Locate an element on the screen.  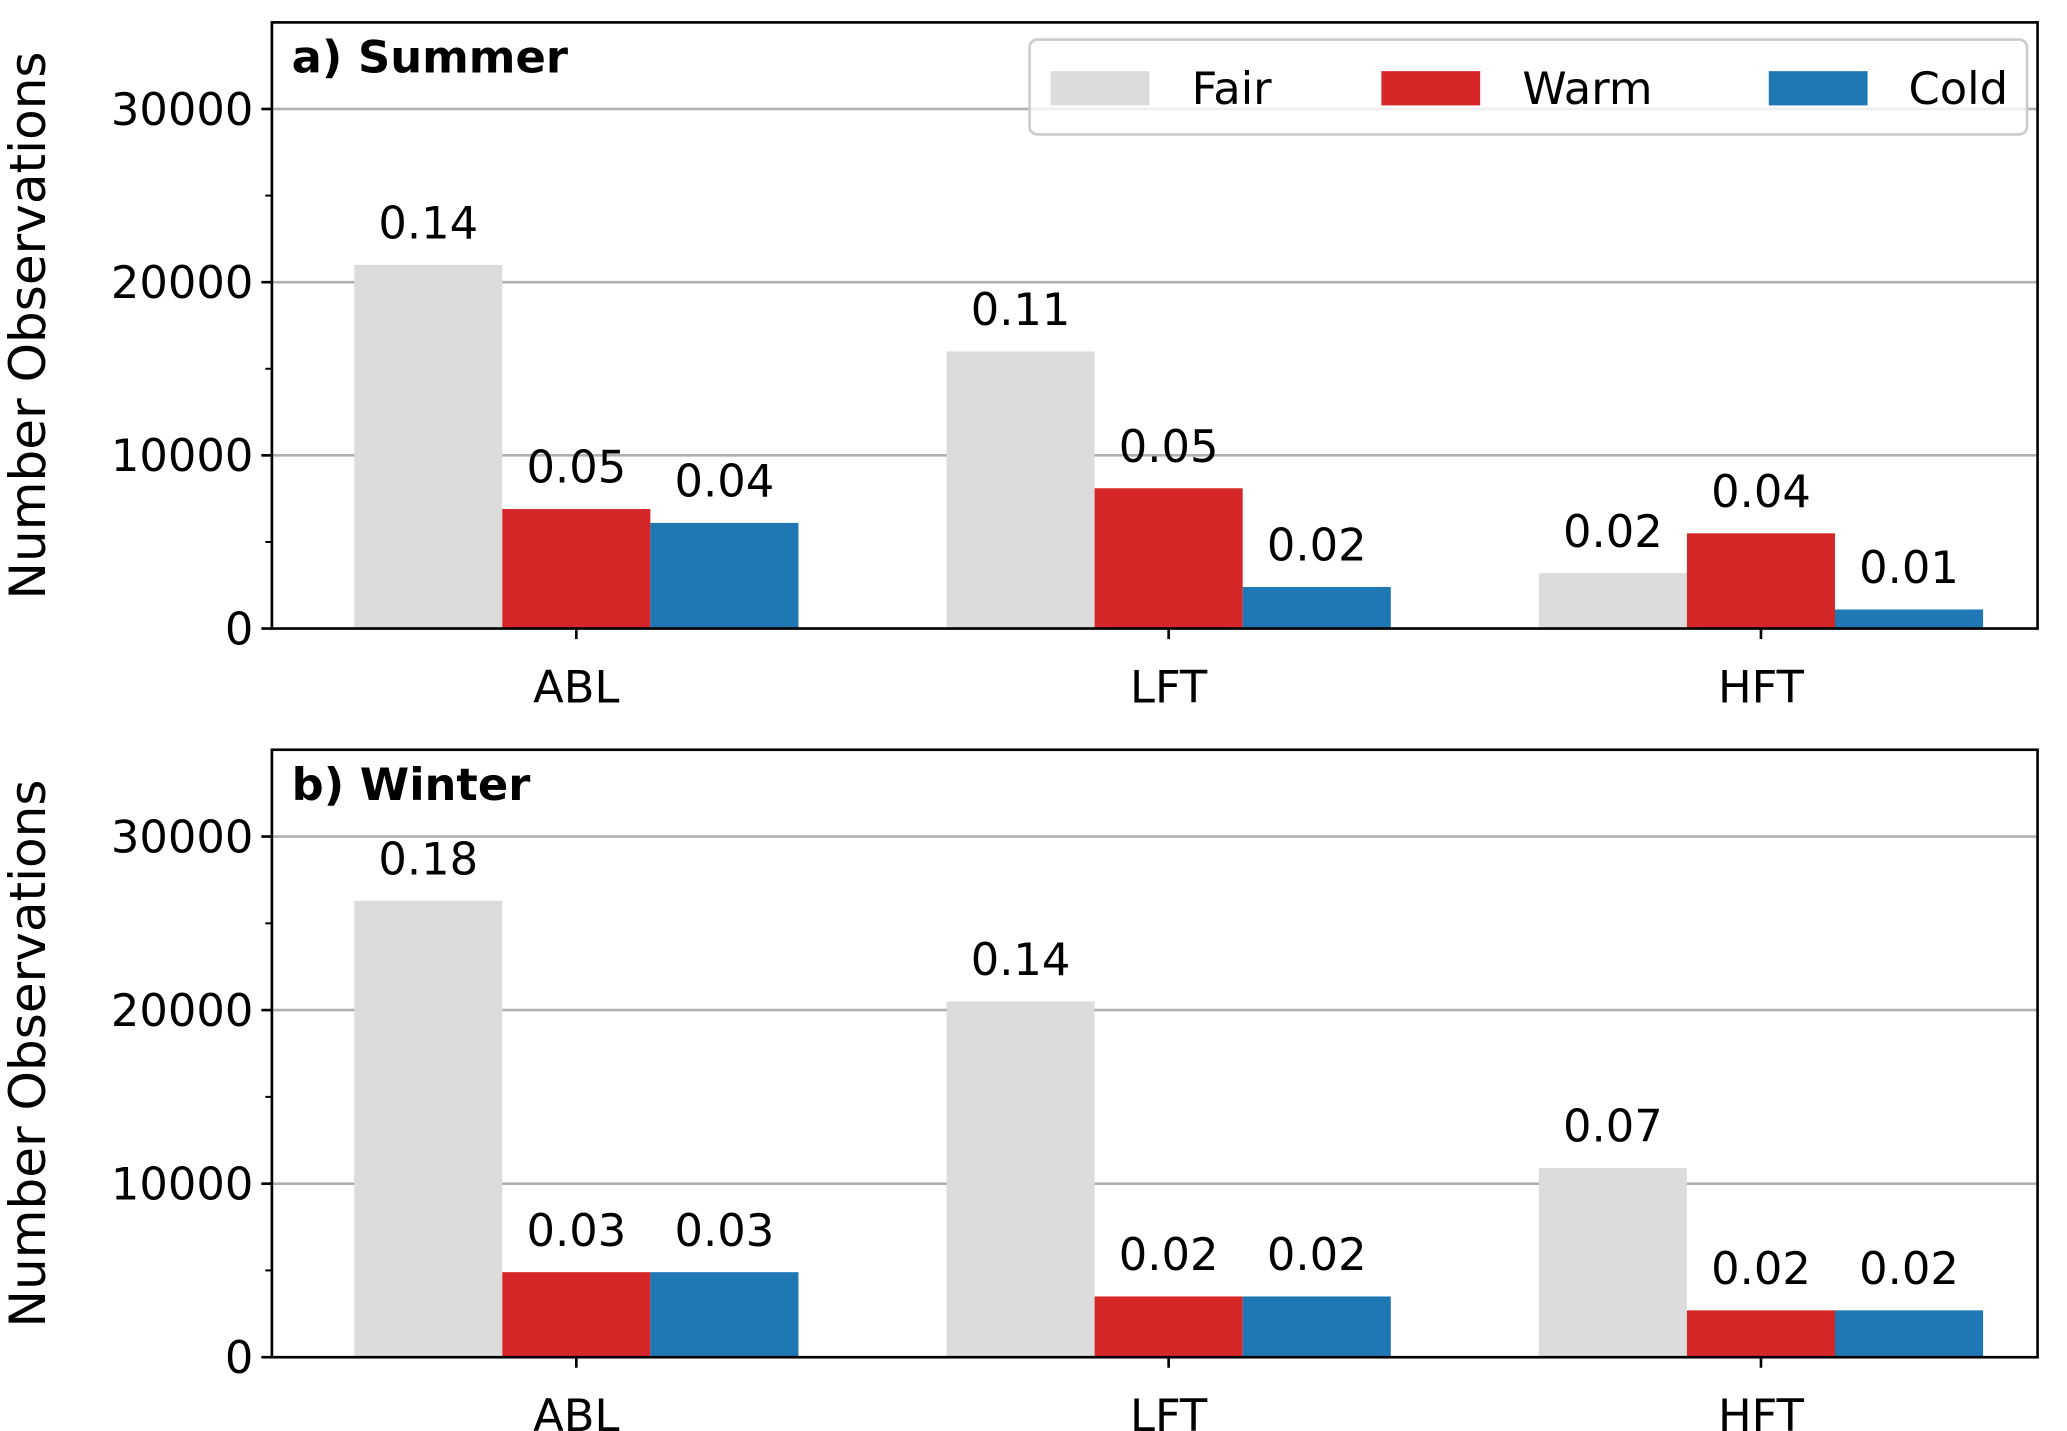
legend-label: Fair is located at coordinates (1232, 88).